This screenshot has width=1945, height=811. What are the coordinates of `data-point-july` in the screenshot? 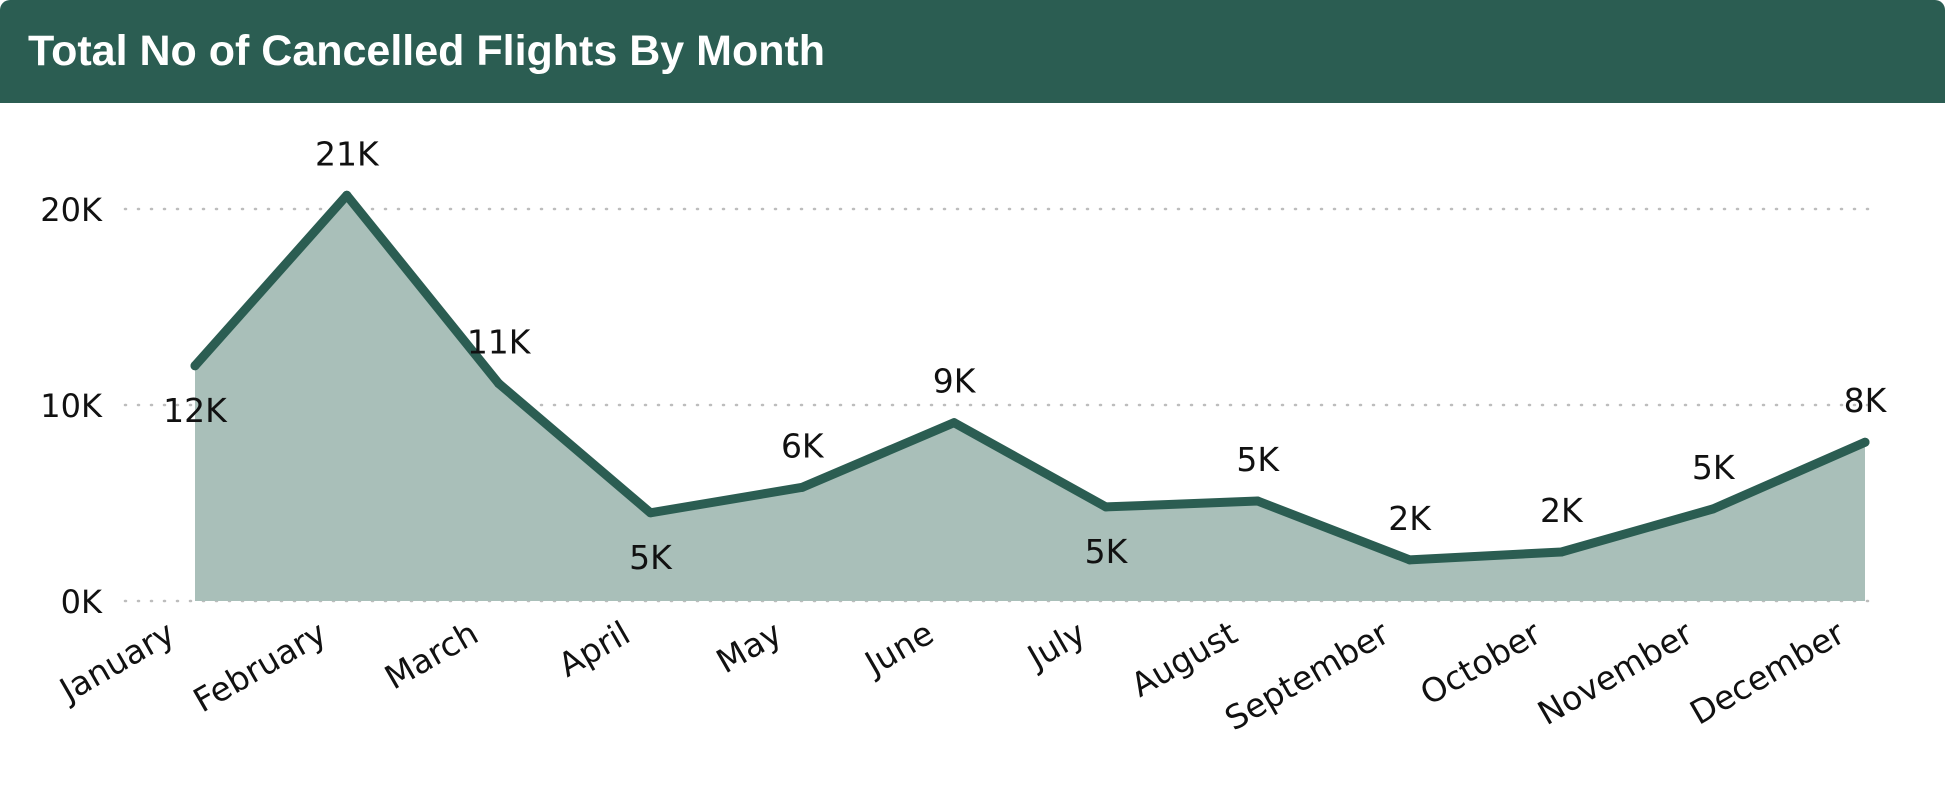 It's located at (1106, 507).